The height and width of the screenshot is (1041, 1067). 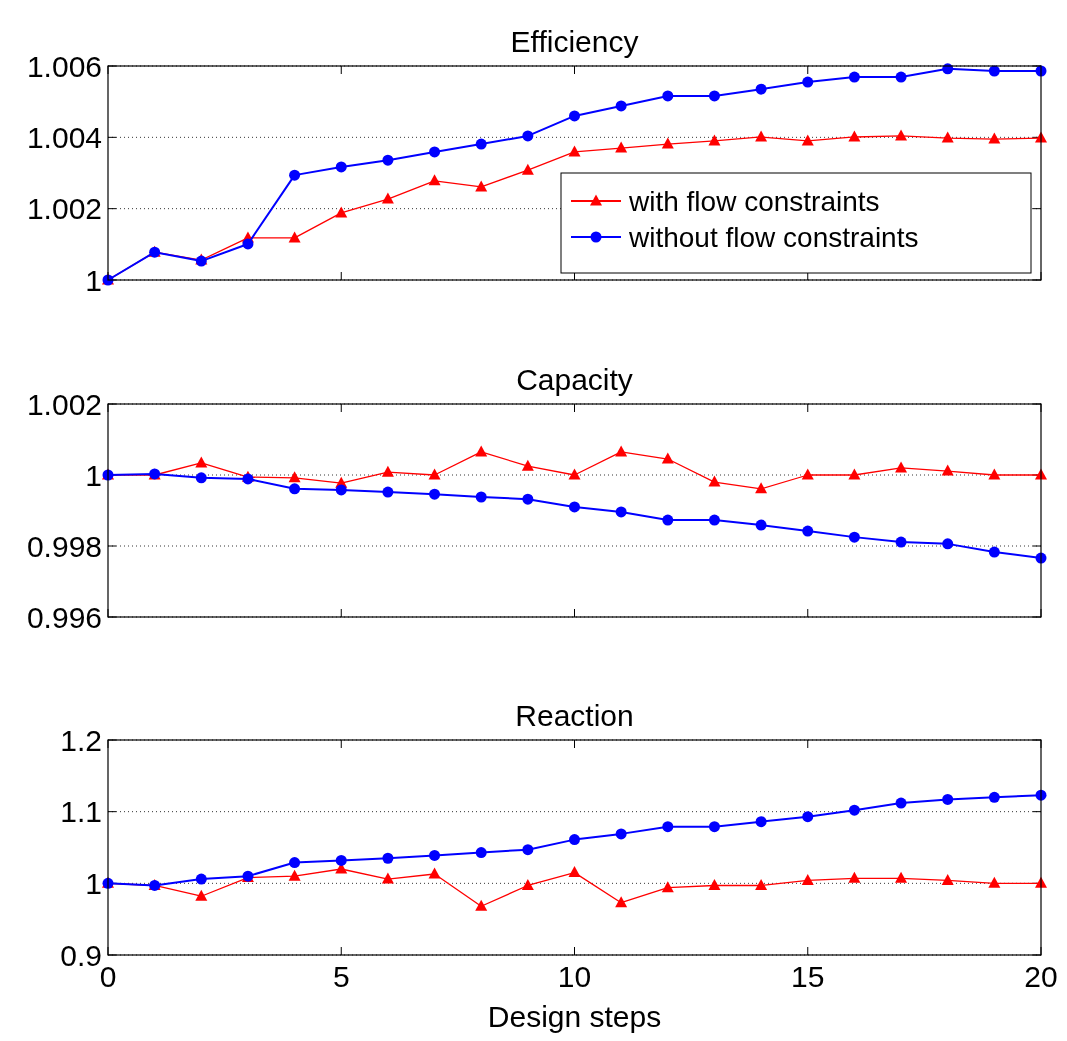 What do you see at coordinates (64, 66) in the screenshot?
I see `y-tick-label: 1.006` at bounding box center [64, 66].